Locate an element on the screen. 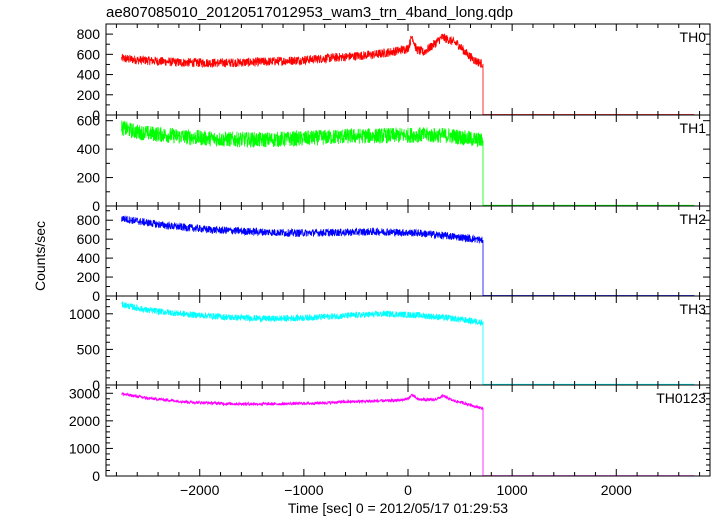 This screenshot has height=516, width=717. panel-label: TH1 is located at coordinates (693, 128).